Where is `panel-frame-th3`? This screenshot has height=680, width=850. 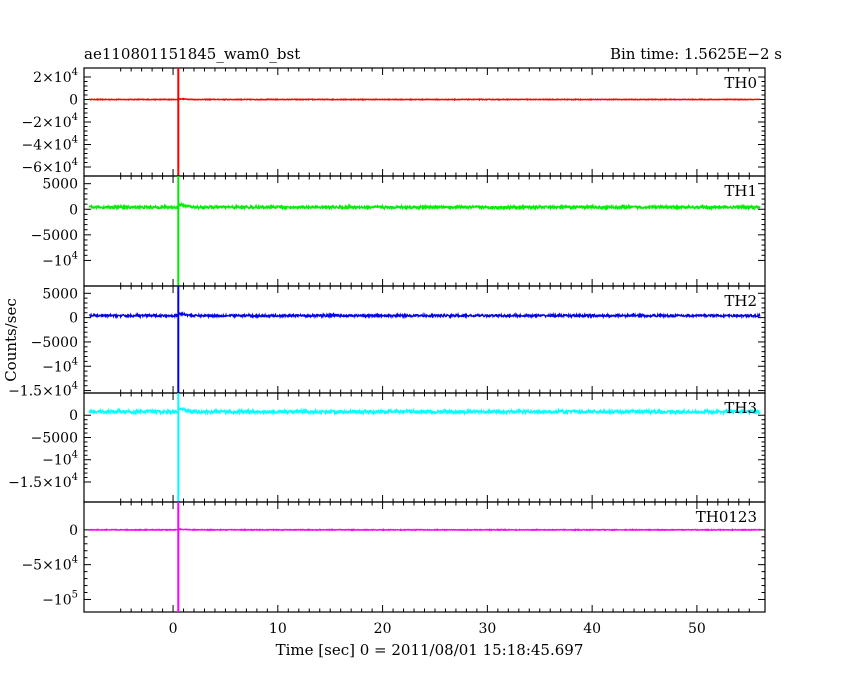
panel-frame-th3 is located at coordinates (424, 447).